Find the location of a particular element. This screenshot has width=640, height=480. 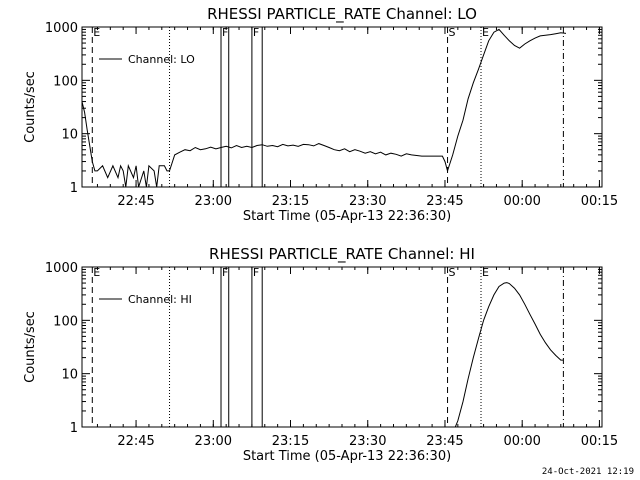

data-series-line is located at coordinates (509, 355).